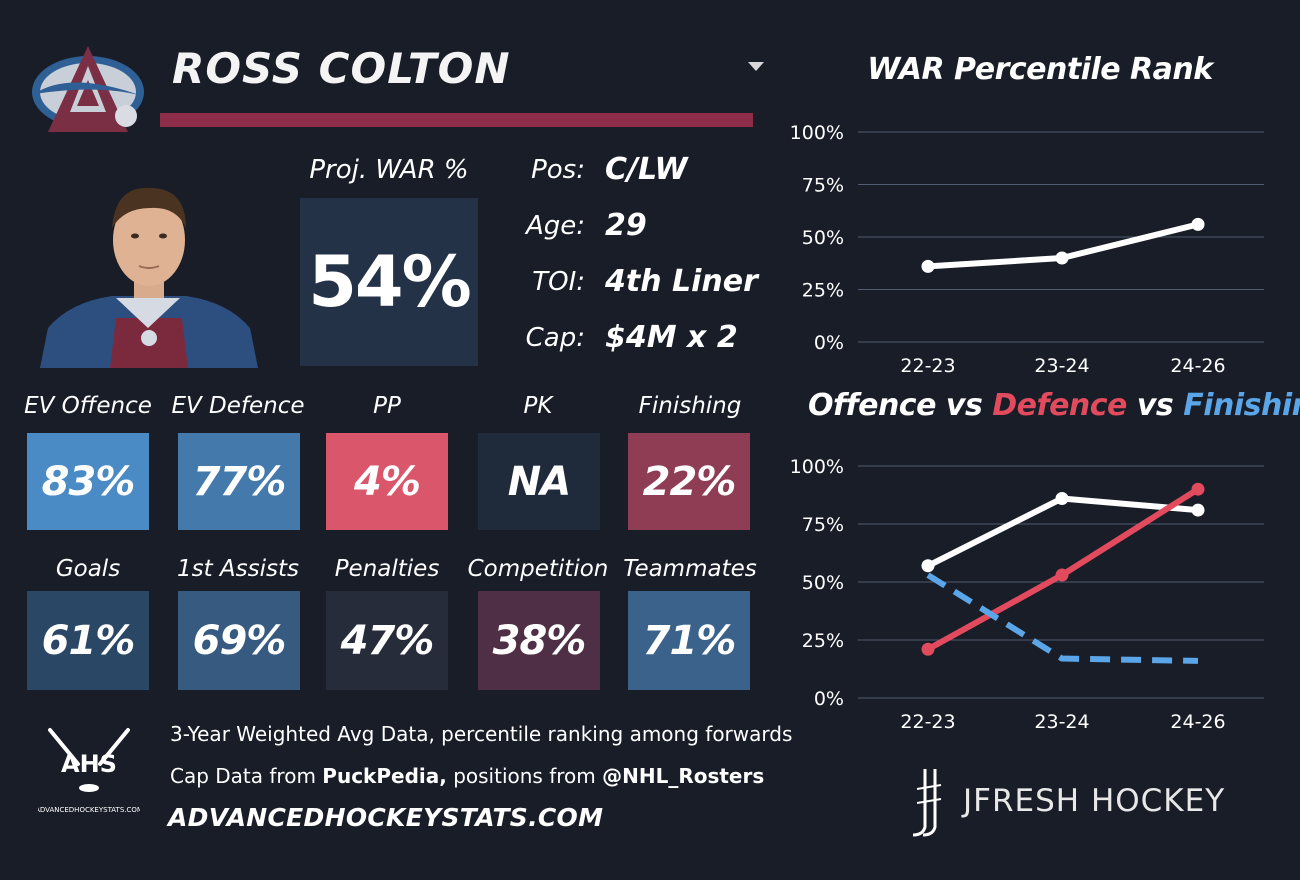 This screenshot has width=1300, height=880. What do you see at coordinates (88, 569) in the screenshot?
I see `stat-label-goals: Goals` at bounding box center [88, 569].